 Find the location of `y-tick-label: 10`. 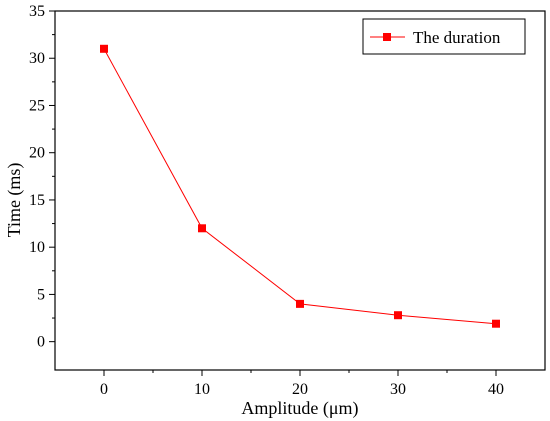

y-tick-label: 10 is located at coordinates (37, 247).